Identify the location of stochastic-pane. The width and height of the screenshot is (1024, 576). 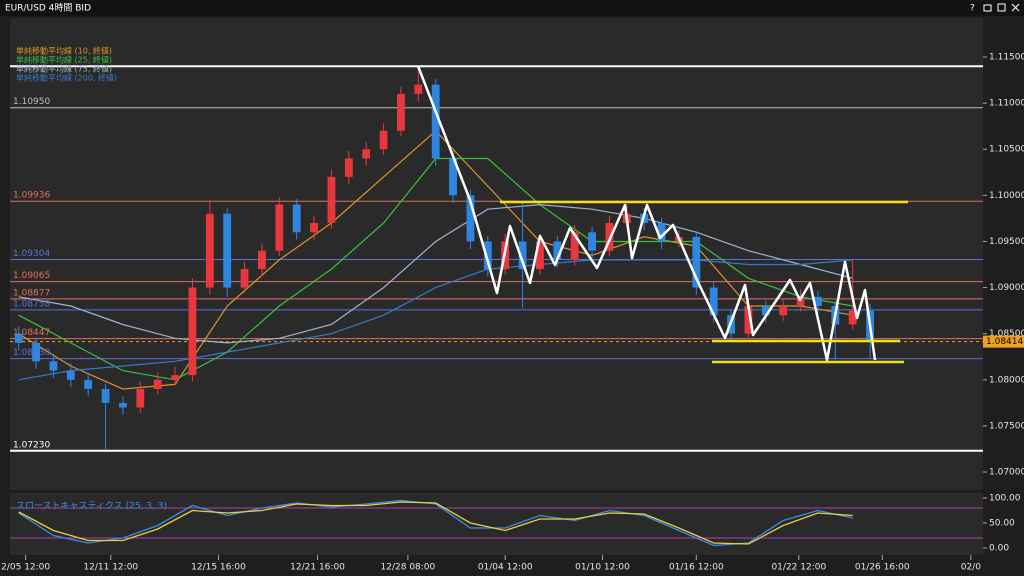
(496, 524).